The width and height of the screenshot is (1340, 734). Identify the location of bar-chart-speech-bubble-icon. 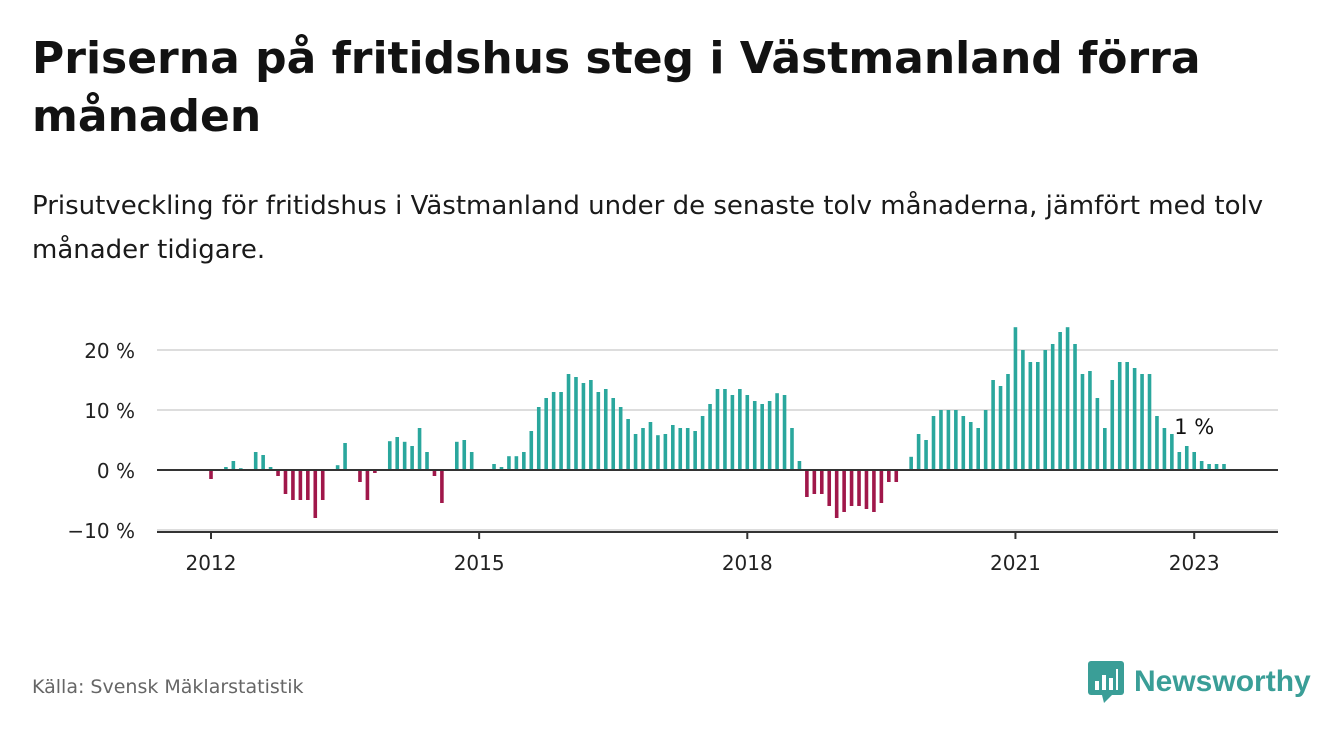
(1106, 682).